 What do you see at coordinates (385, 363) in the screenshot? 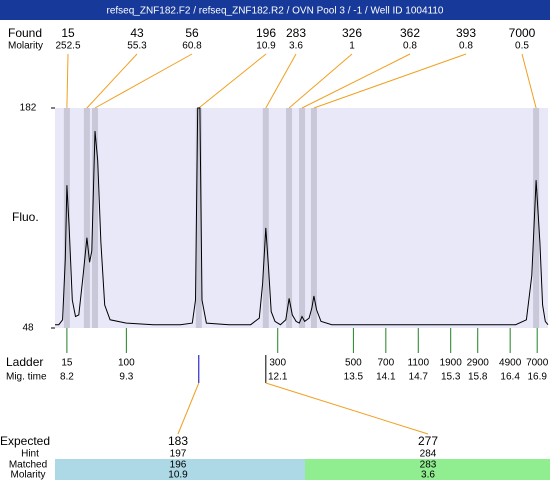
I see `ladder-size: 700` at bounding box center [385, 363].